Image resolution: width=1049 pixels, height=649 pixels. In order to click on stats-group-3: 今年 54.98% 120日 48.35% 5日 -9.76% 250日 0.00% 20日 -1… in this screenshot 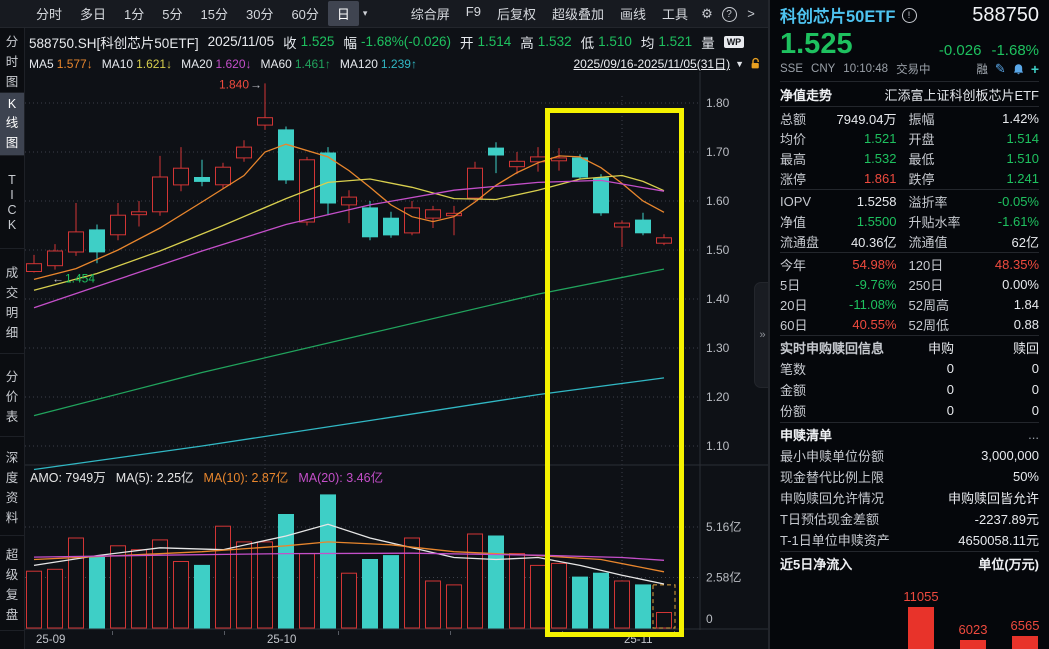, I will do `click(909, 294)`.